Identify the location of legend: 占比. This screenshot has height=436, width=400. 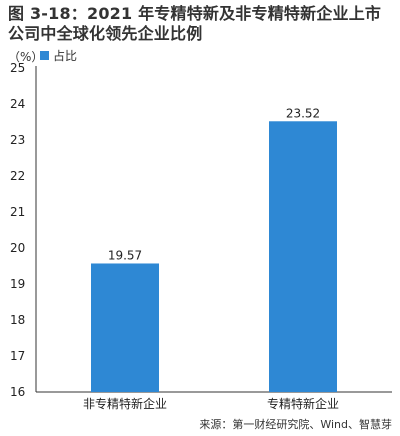
(58, 55).